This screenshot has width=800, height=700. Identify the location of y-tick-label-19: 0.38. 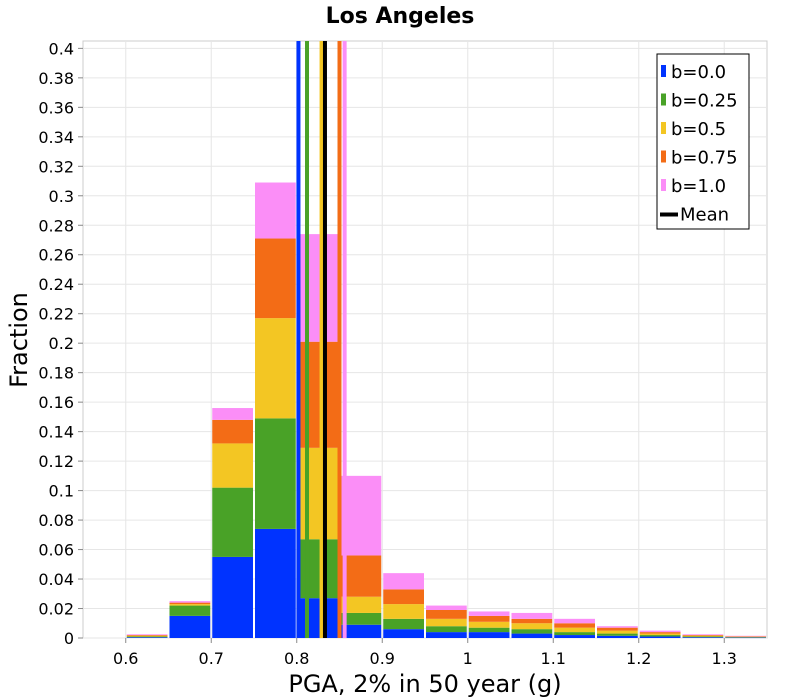
(56, 78).